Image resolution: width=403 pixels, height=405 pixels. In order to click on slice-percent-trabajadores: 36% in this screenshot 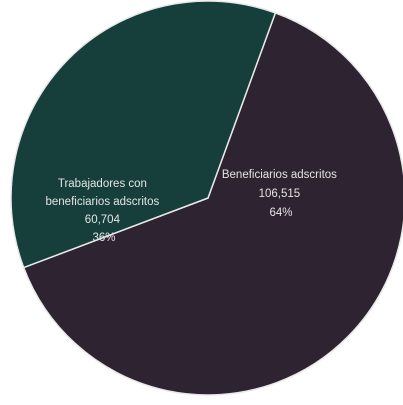, I will do `click(103, 238)`.